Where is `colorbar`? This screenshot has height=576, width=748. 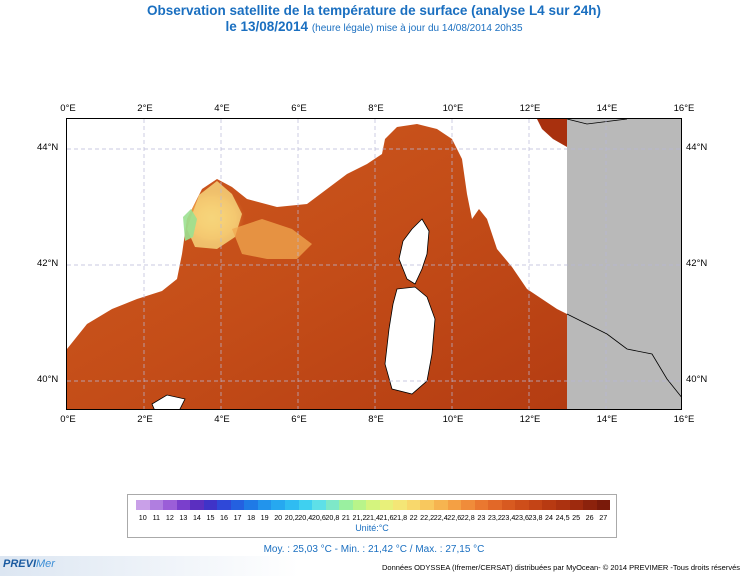 colorbar is located at coordinates (373, 505).